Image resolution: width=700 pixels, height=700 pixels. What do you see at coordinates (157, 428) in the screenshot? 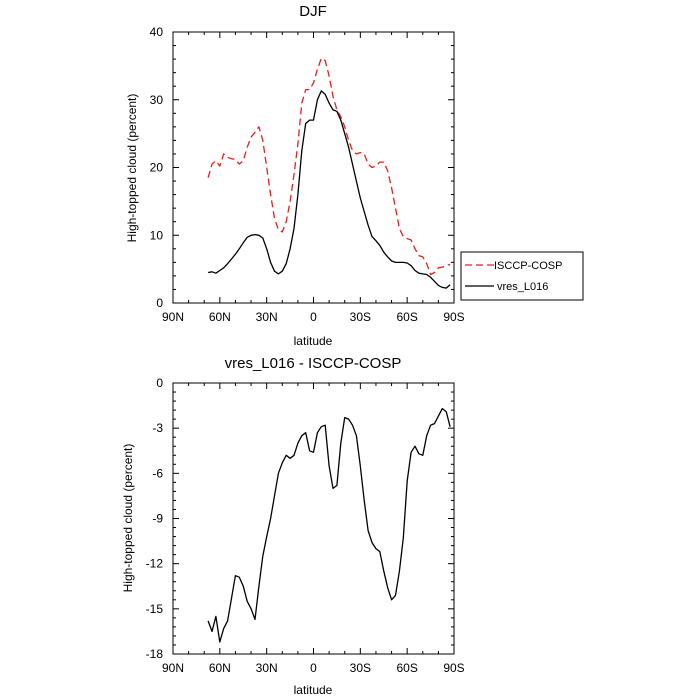
I see `bottom-y-tick-label: -3` at bounding box center [157, 428].